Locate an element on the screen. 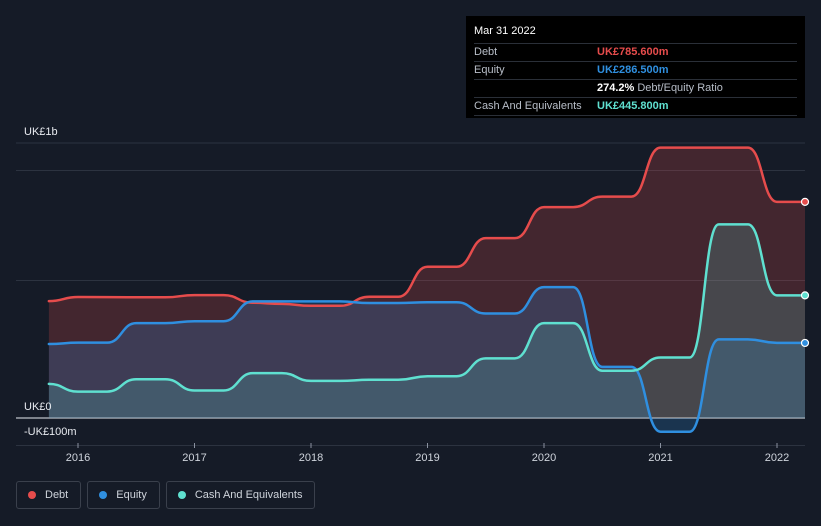 The image size is (821, 526). legend: Debt Equity Cash And Equivalents is located at coordinates (166, 495).